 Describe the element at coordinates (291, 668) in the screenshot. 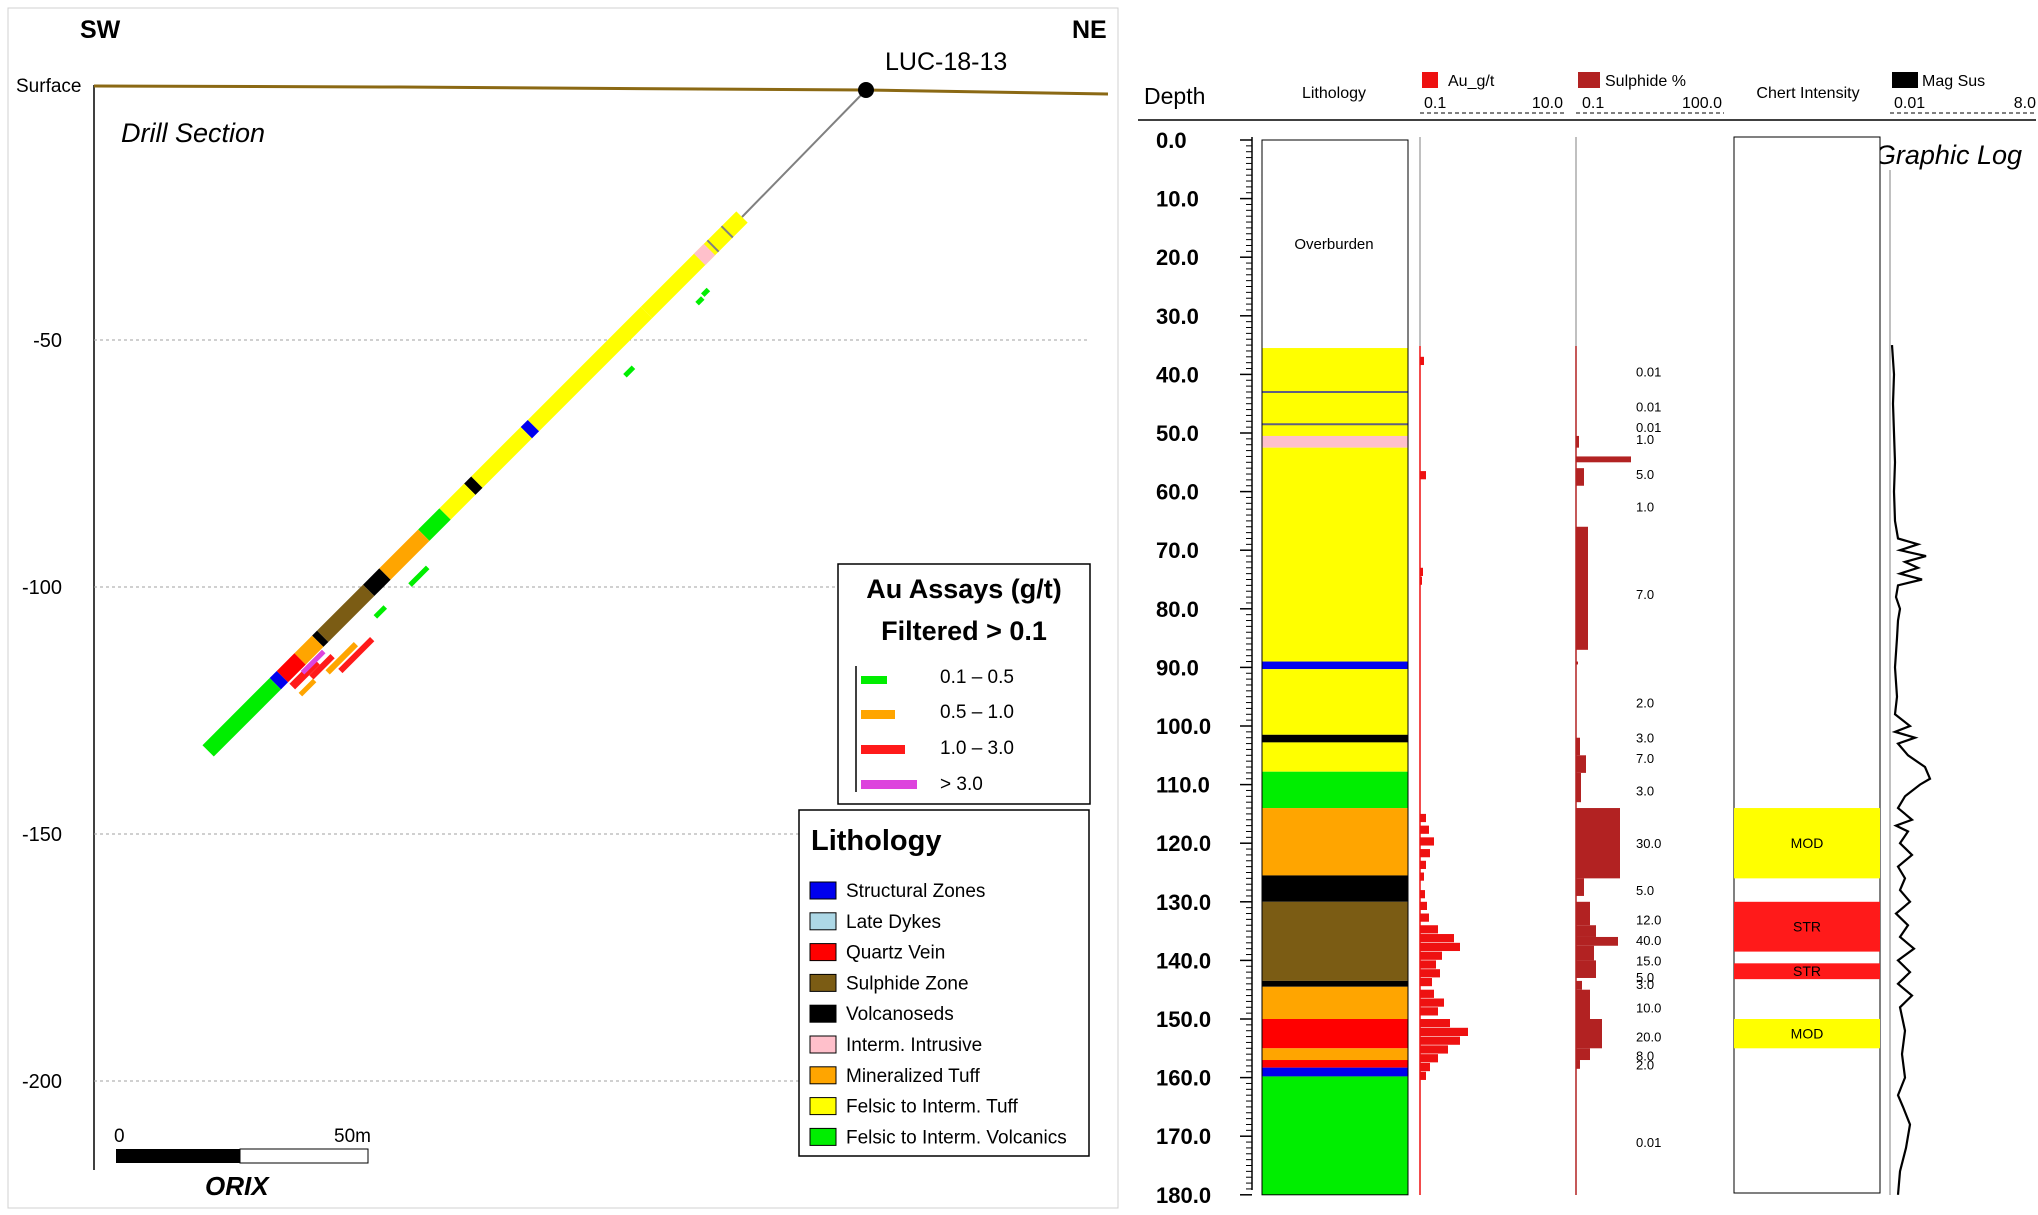

I see `hole-segment-quartz-vein` at that location.